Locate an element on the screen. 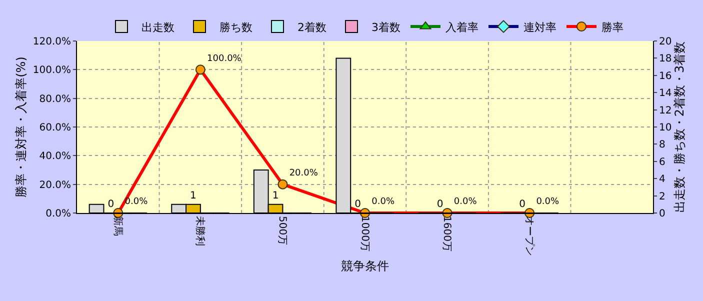 The width and height of the screenshot is (703, 301). x-axis-title: 競争条件 is located at coordinates (365, 265).